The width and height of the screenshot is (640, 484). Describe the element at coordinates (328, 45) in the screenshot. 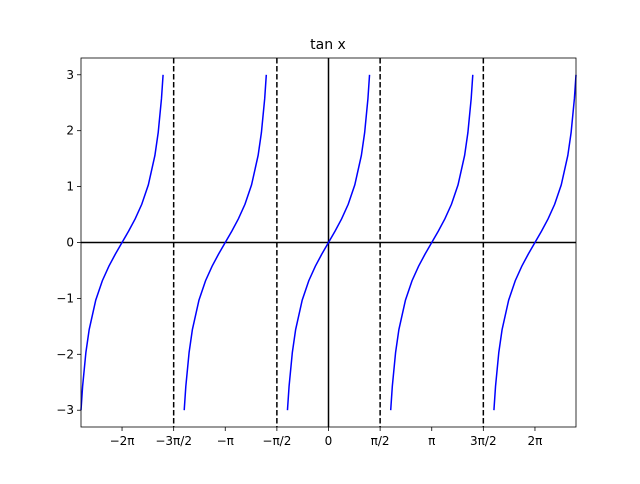

I see `chart-title: tan x` at that location.